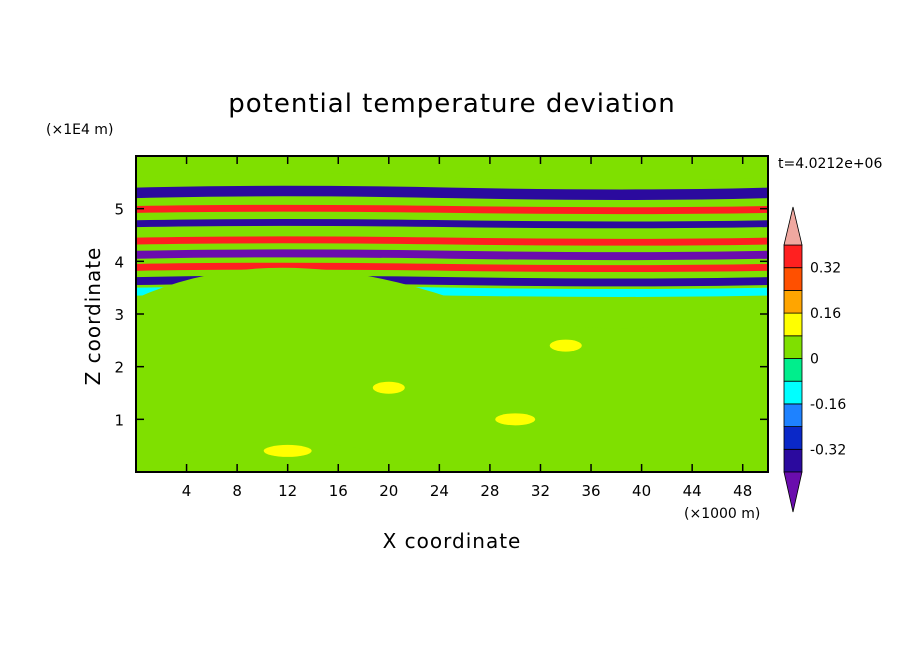 The width and height of the screenshot is (904, 654). I want to click on colorbar-label: -0.16, so click(828, 405).